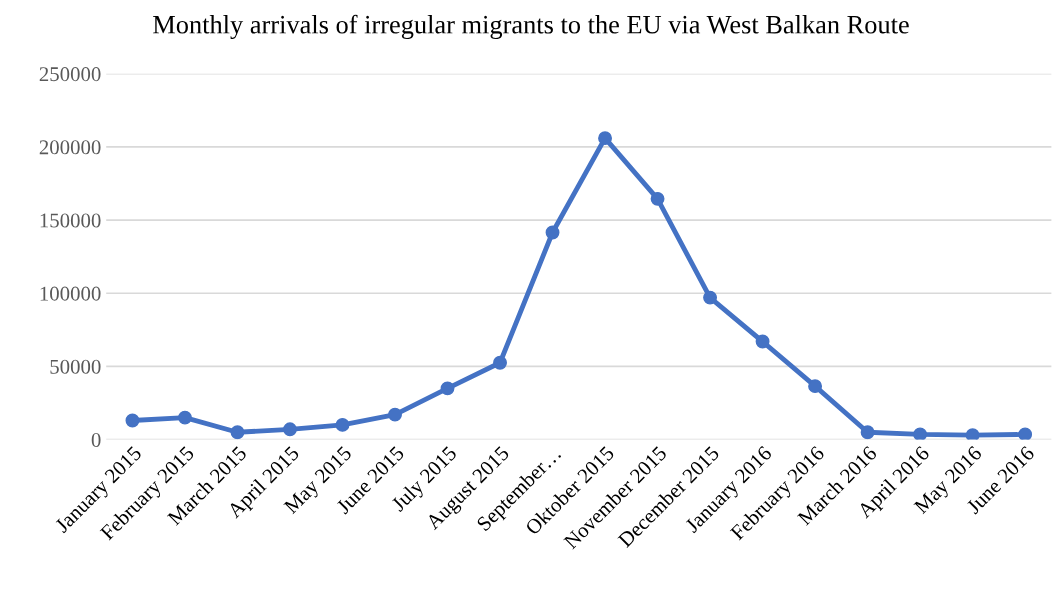  Describe the element at coordinates (70, 220) in the screenshot. I see `y-tick-label: 150000` at that location.